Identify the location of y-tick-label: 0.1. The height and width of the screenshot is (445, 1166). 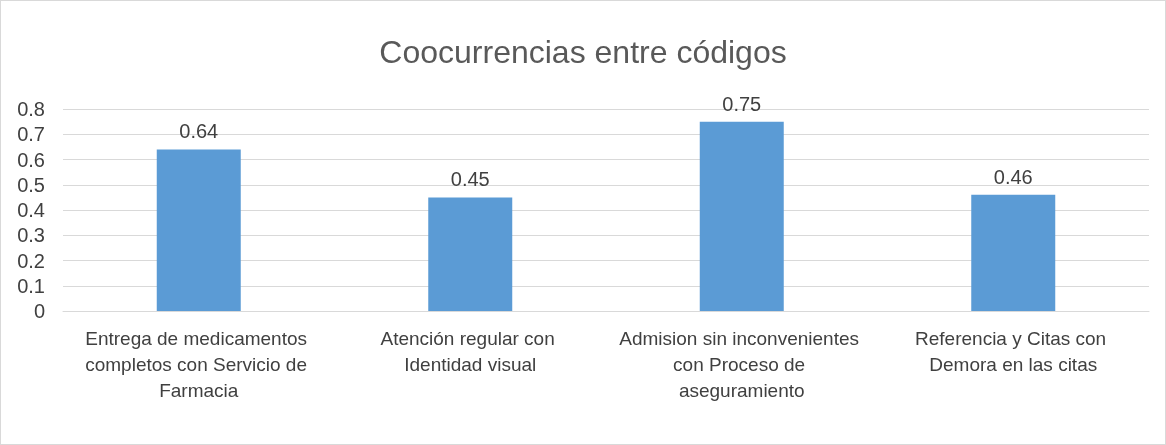
(31, 285).